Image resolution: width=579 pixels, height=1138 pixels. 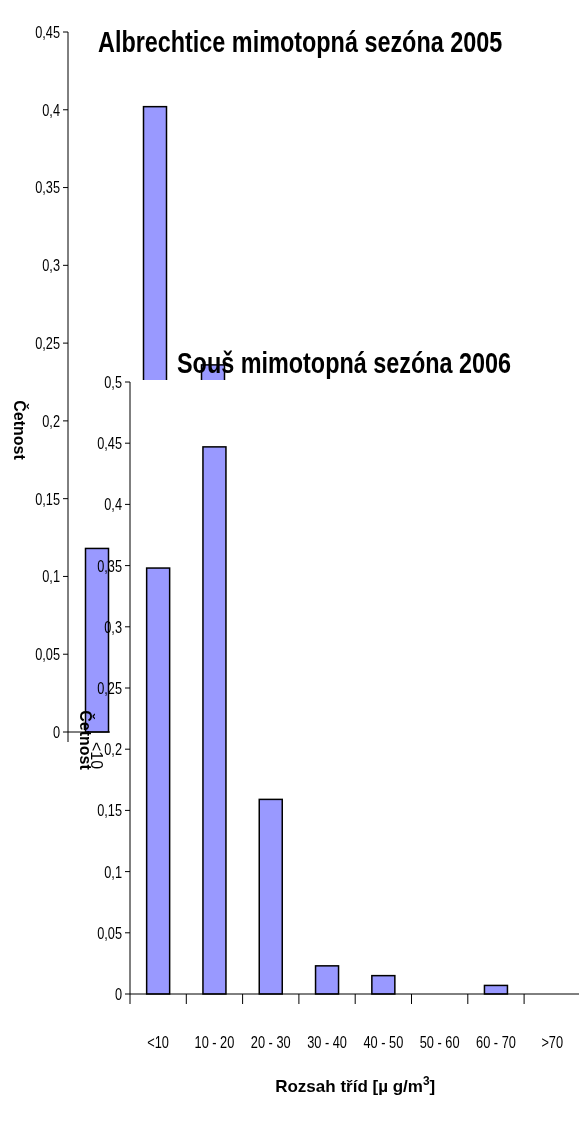 I want to click on x-tick-label: 40 - 50, so click(x=383, y=1042).